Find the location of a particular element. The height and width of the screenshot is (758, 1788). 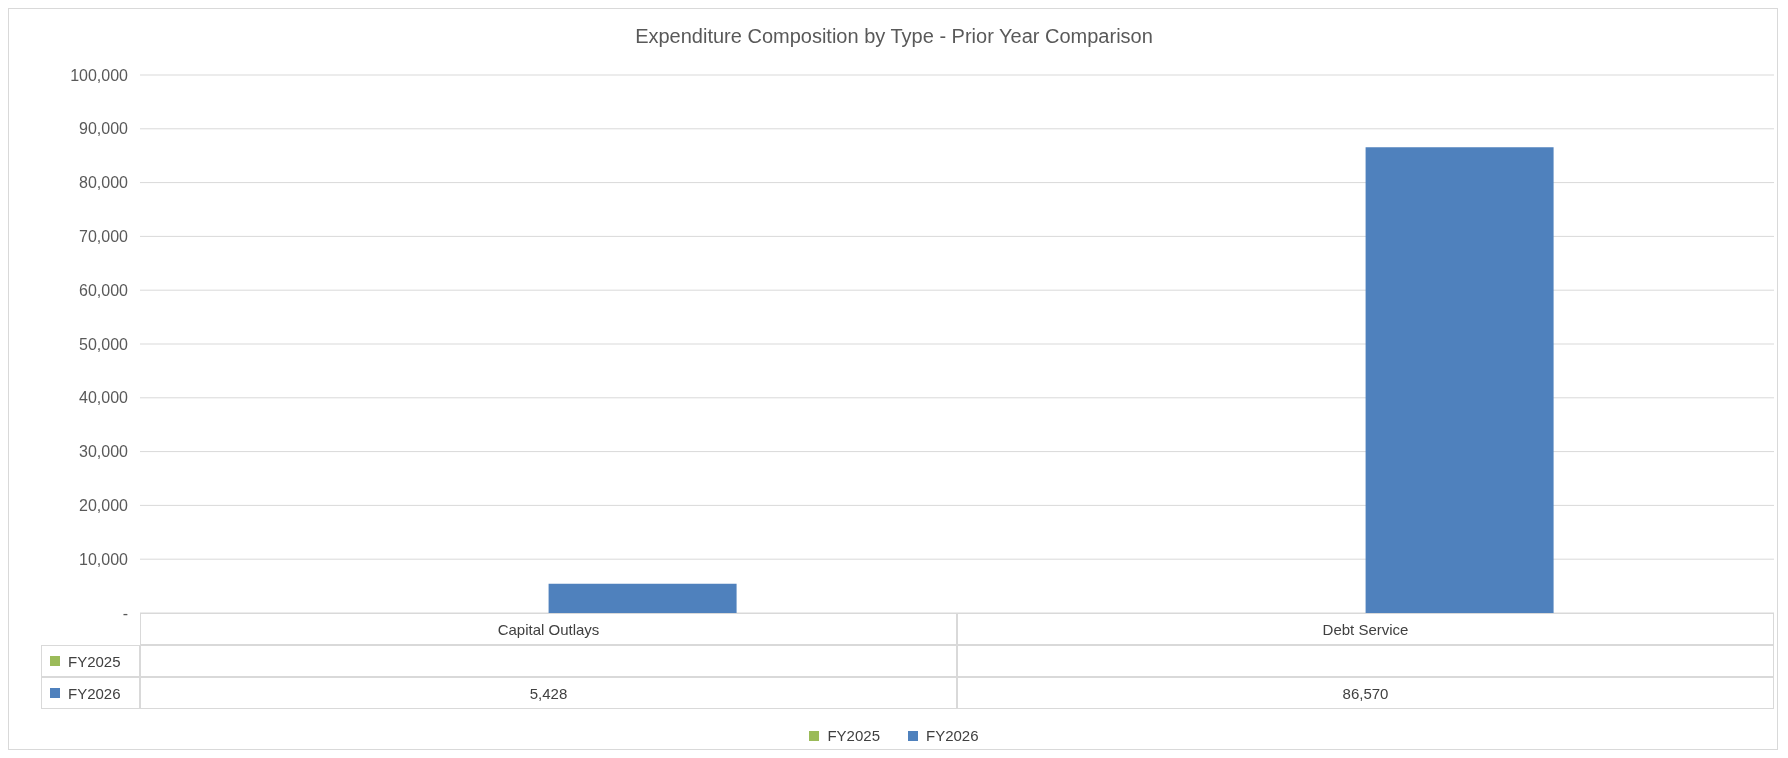

x-tick-label: Capital Outlays is located at coordinates (548, 629).